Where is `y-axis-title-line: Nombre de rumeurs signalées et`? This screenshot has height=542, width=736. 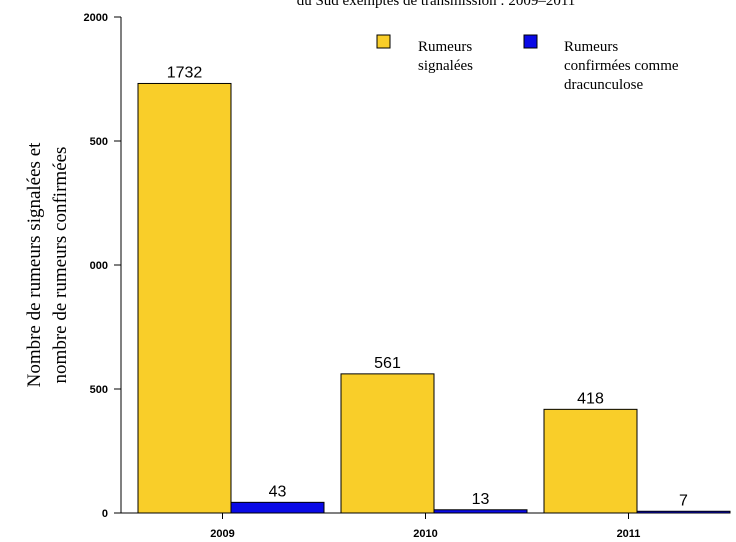 y-axis-title-line: Nombre de rumeurs signalées et is located at coordinates (34, 265).